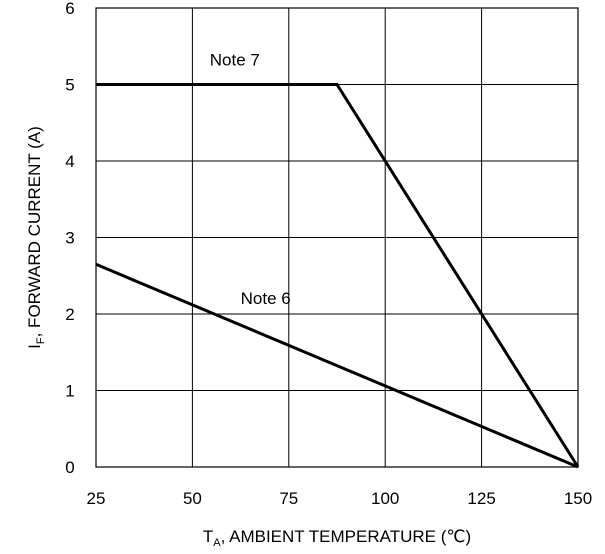 The height and width of the screenshot is (554, 605). I want to click on x-tick-label: 50, so click(192, 498).